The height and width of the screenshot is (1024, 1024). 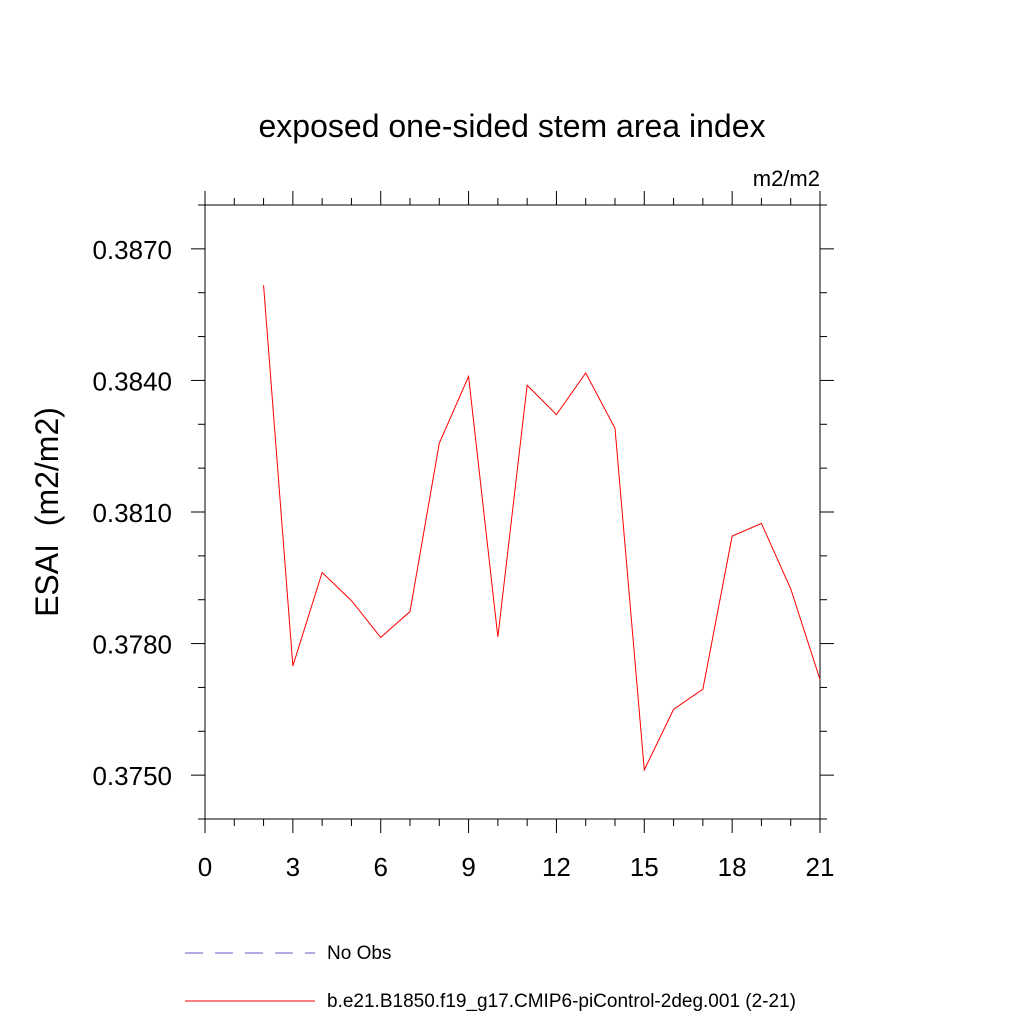 I want to click on y-tick-label: 0.3840, so click(x=132, y=381).